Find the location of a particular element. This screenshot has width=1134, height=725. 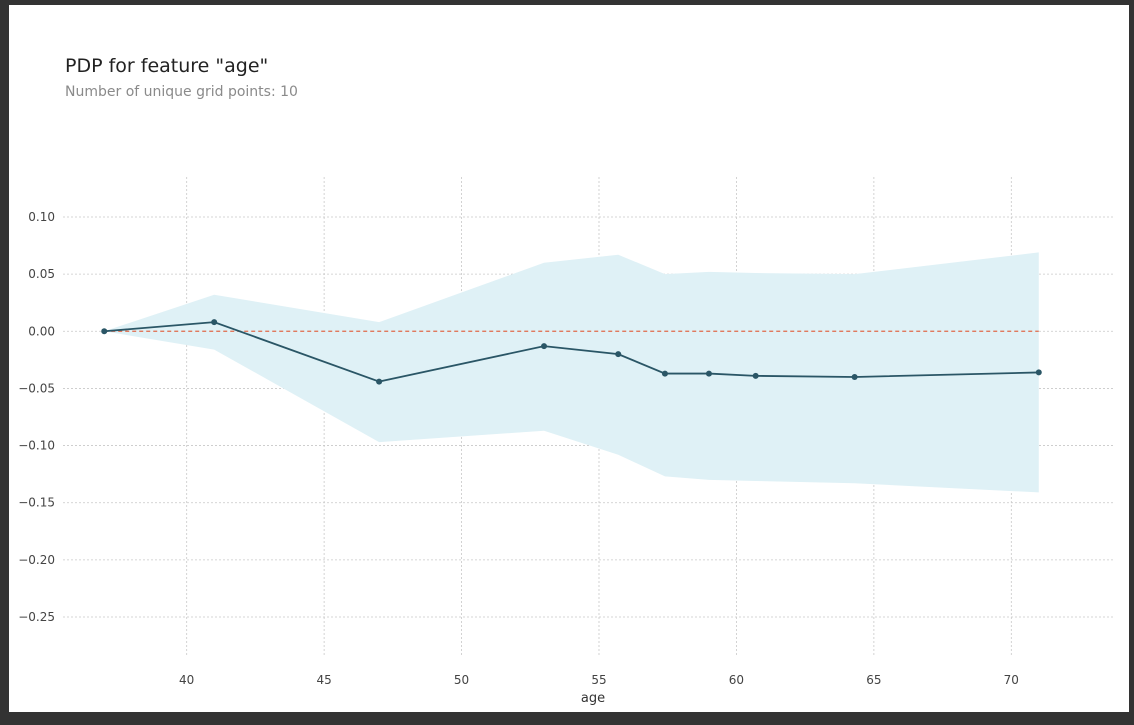

y-tick-label: −0.05 is located at coordinates (36, 388).